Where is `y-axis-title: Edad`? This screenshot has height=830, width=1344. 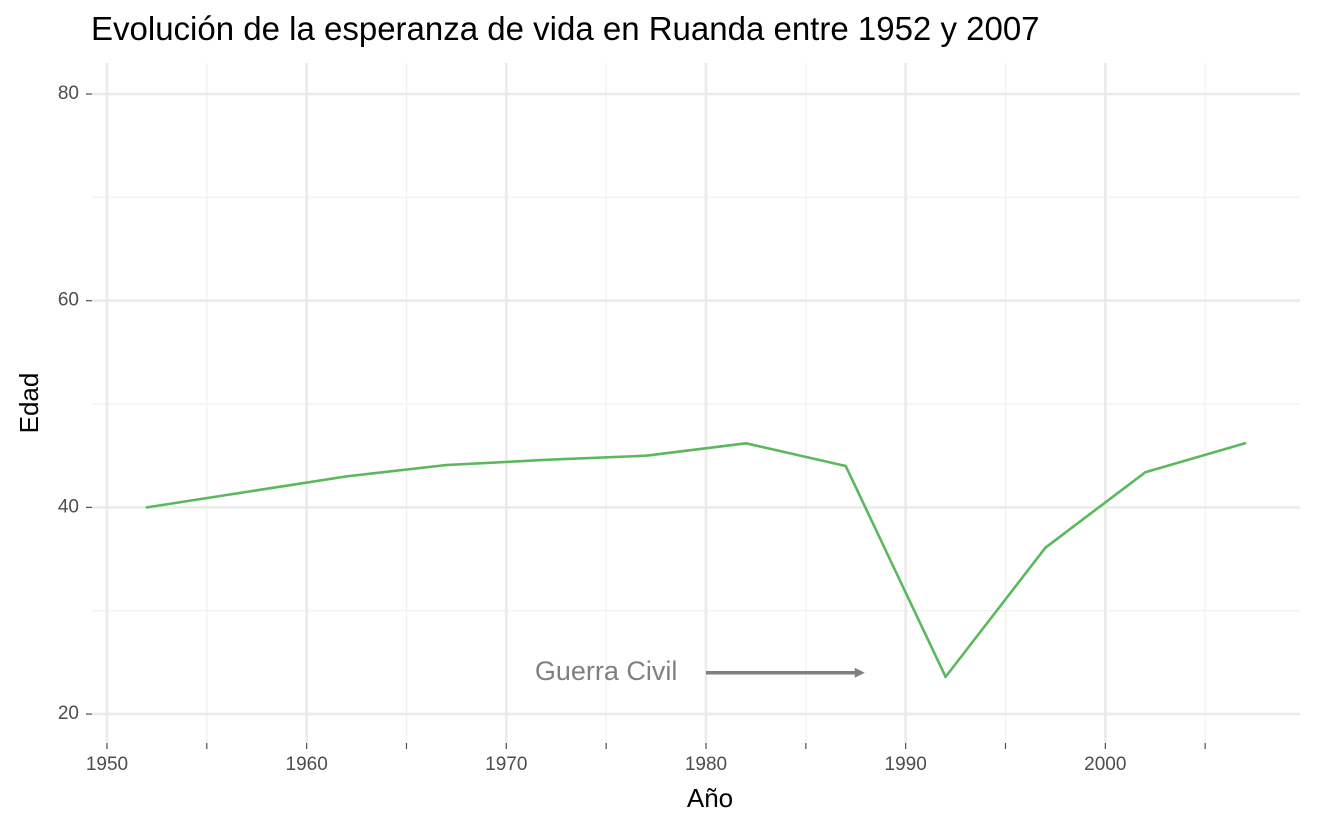 y-axis-title: Edad is located at coordinates (29, 403).